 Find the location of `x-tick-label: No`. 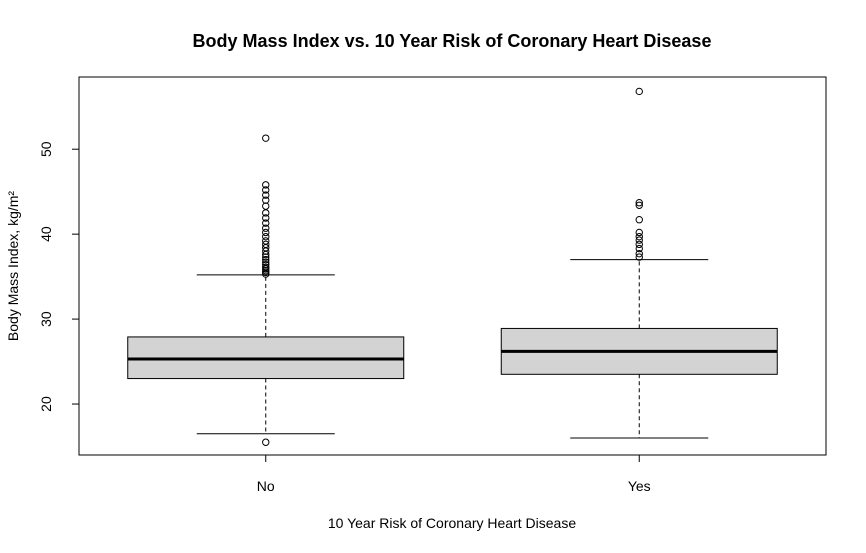

x-tick-label: No is located at coordinates (266, 486).